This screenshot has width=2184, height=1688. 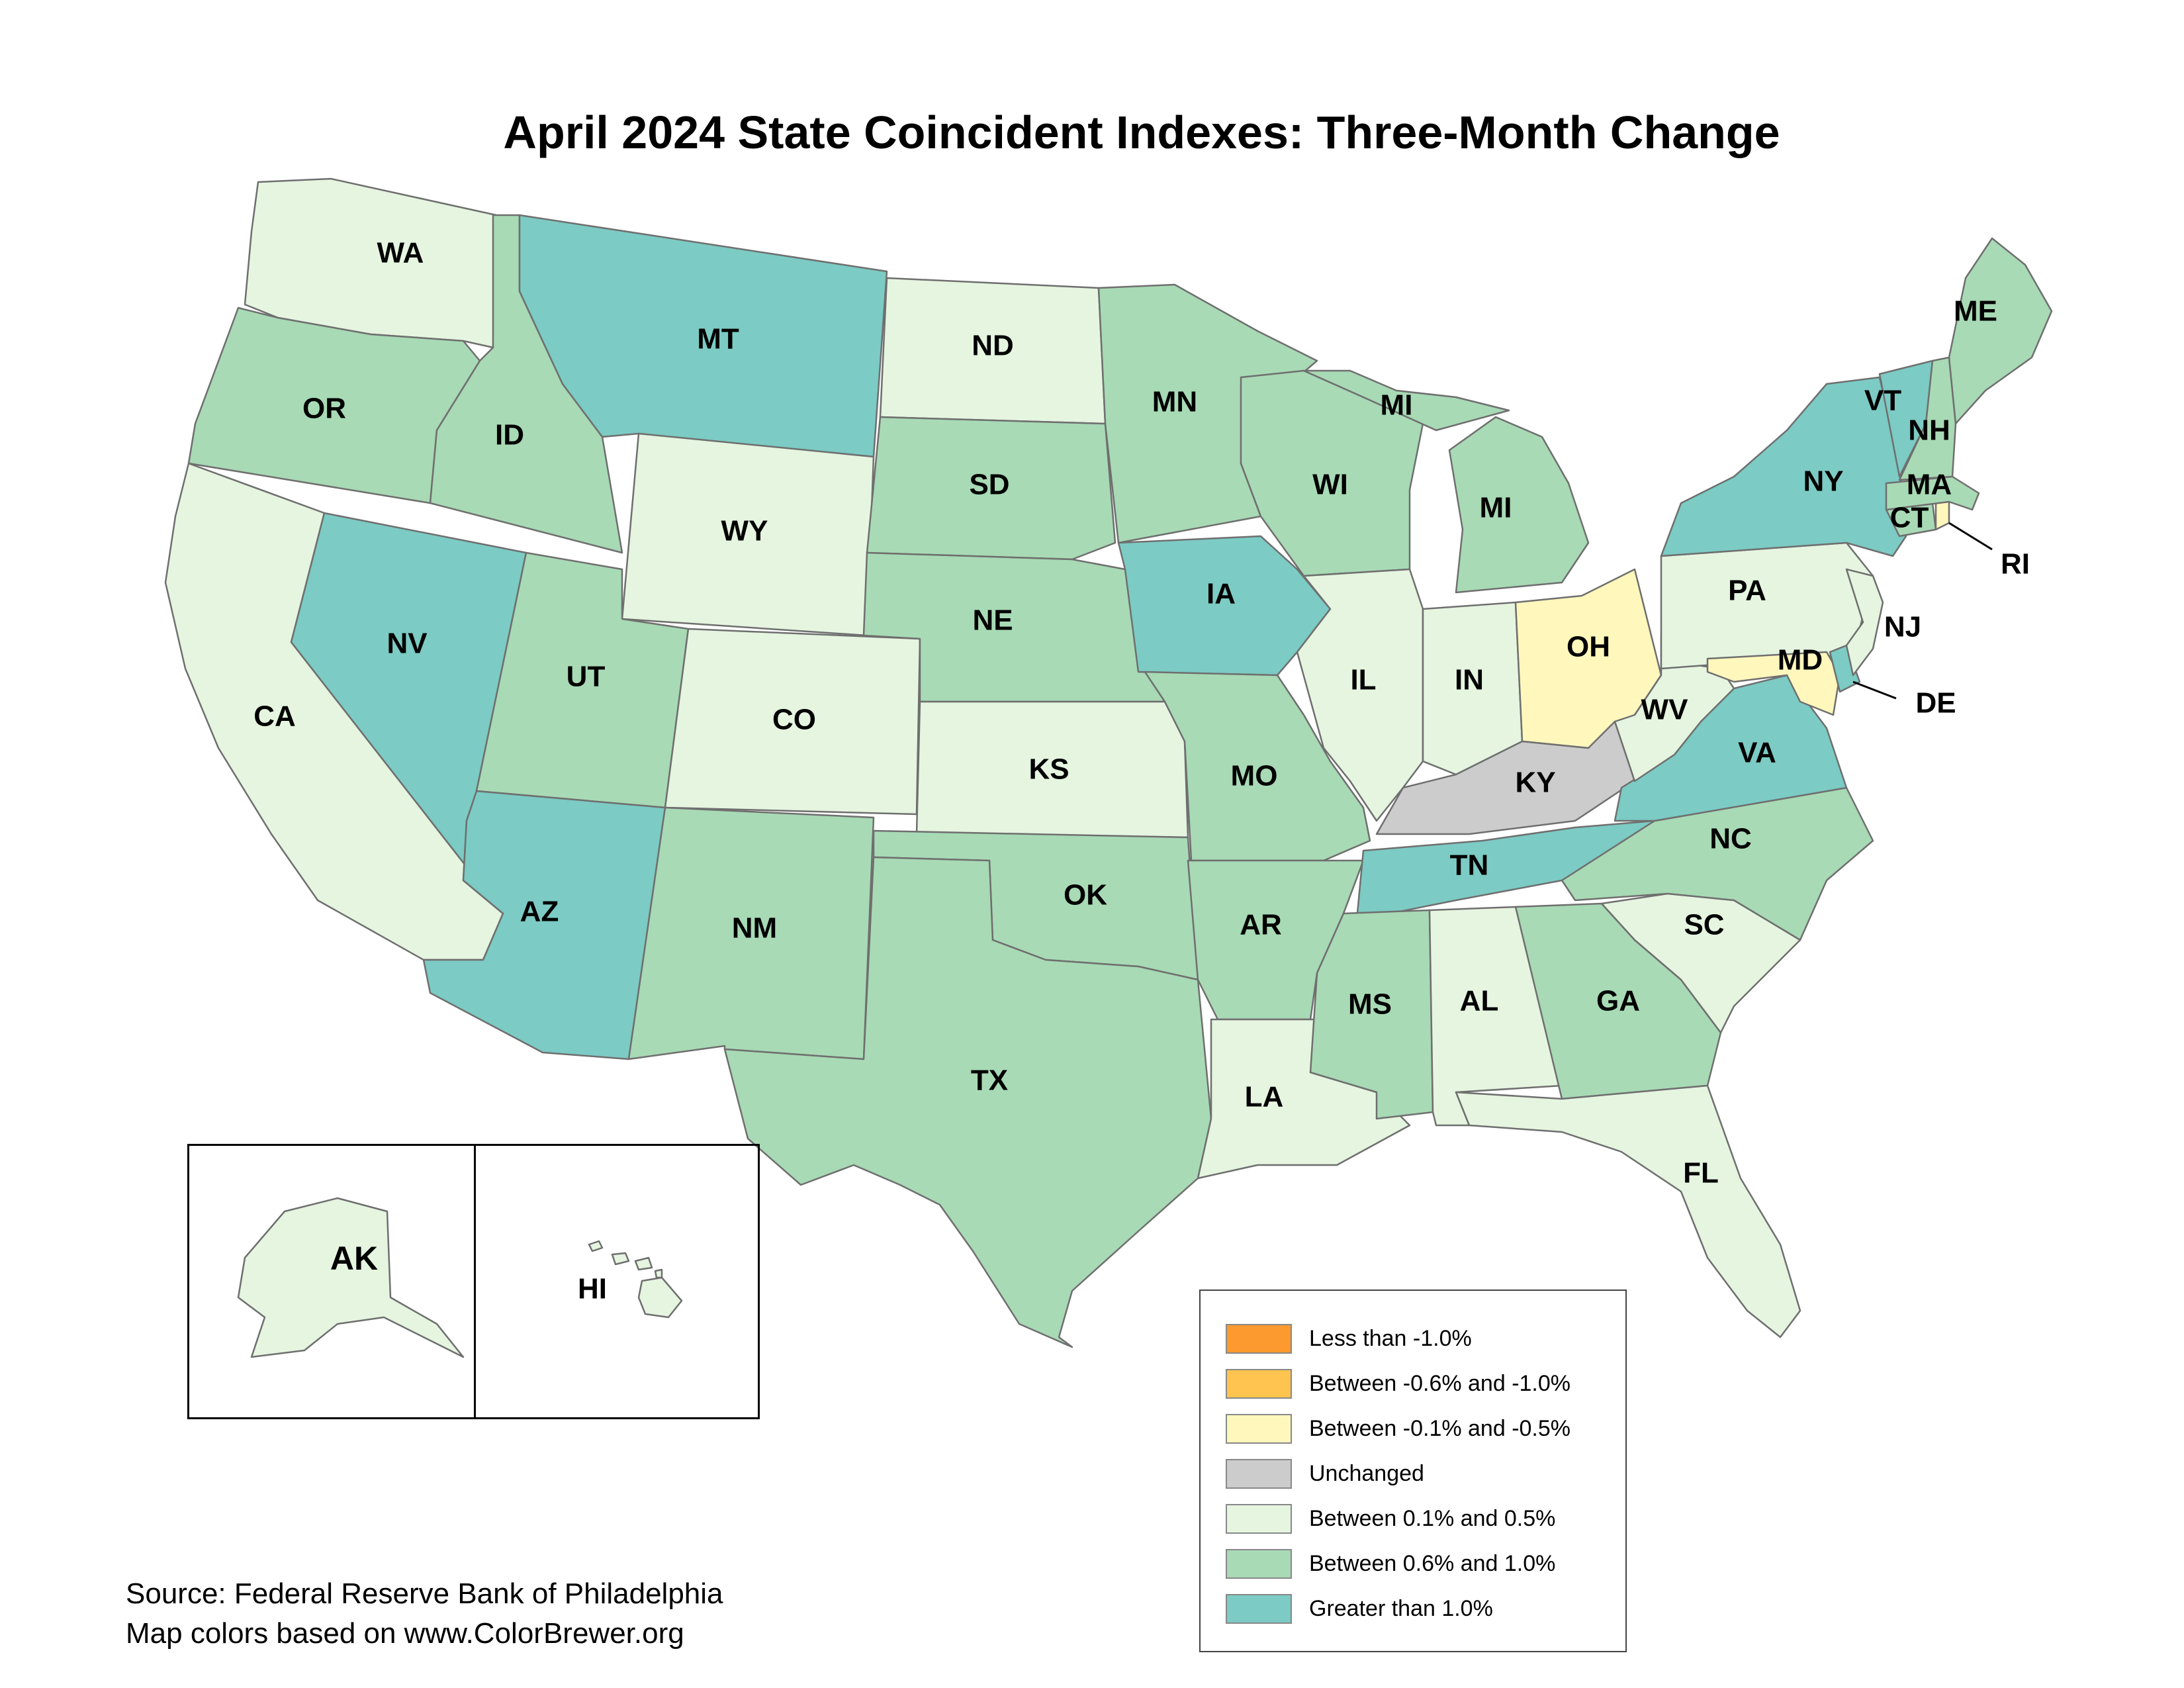 What do you see at coordinates (592, 1289) in the screenshot?
I see `label-HI: HI` at bounding box center [592, 1289].